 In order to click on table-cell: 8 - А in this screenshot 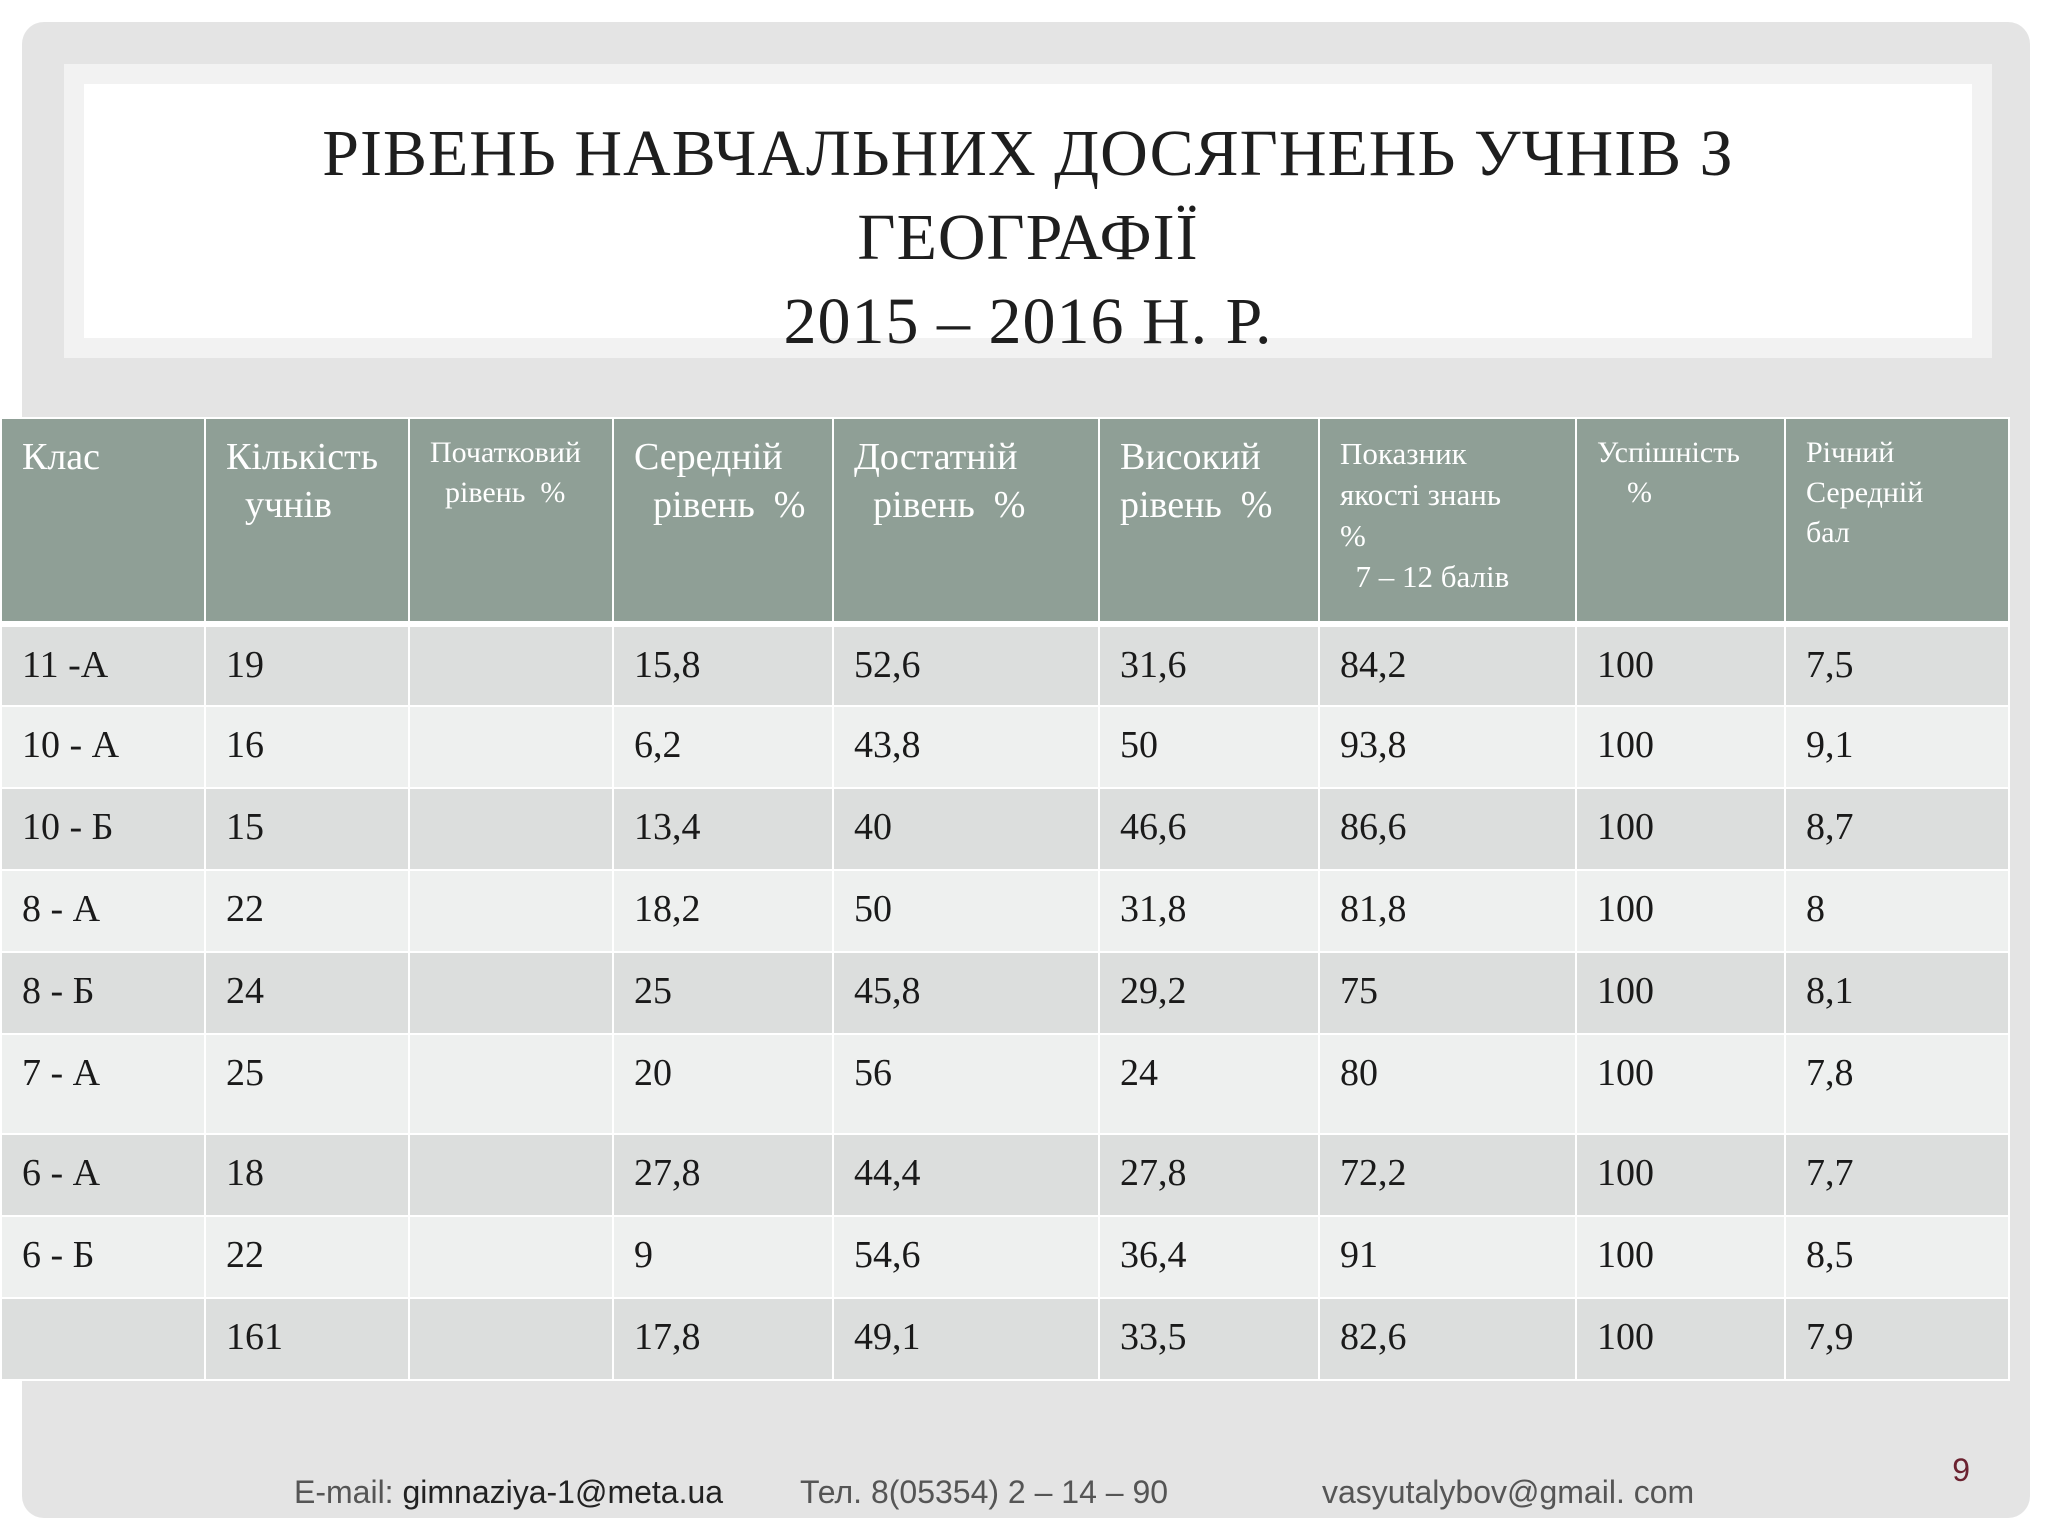, I will do `click(103, 911)`.